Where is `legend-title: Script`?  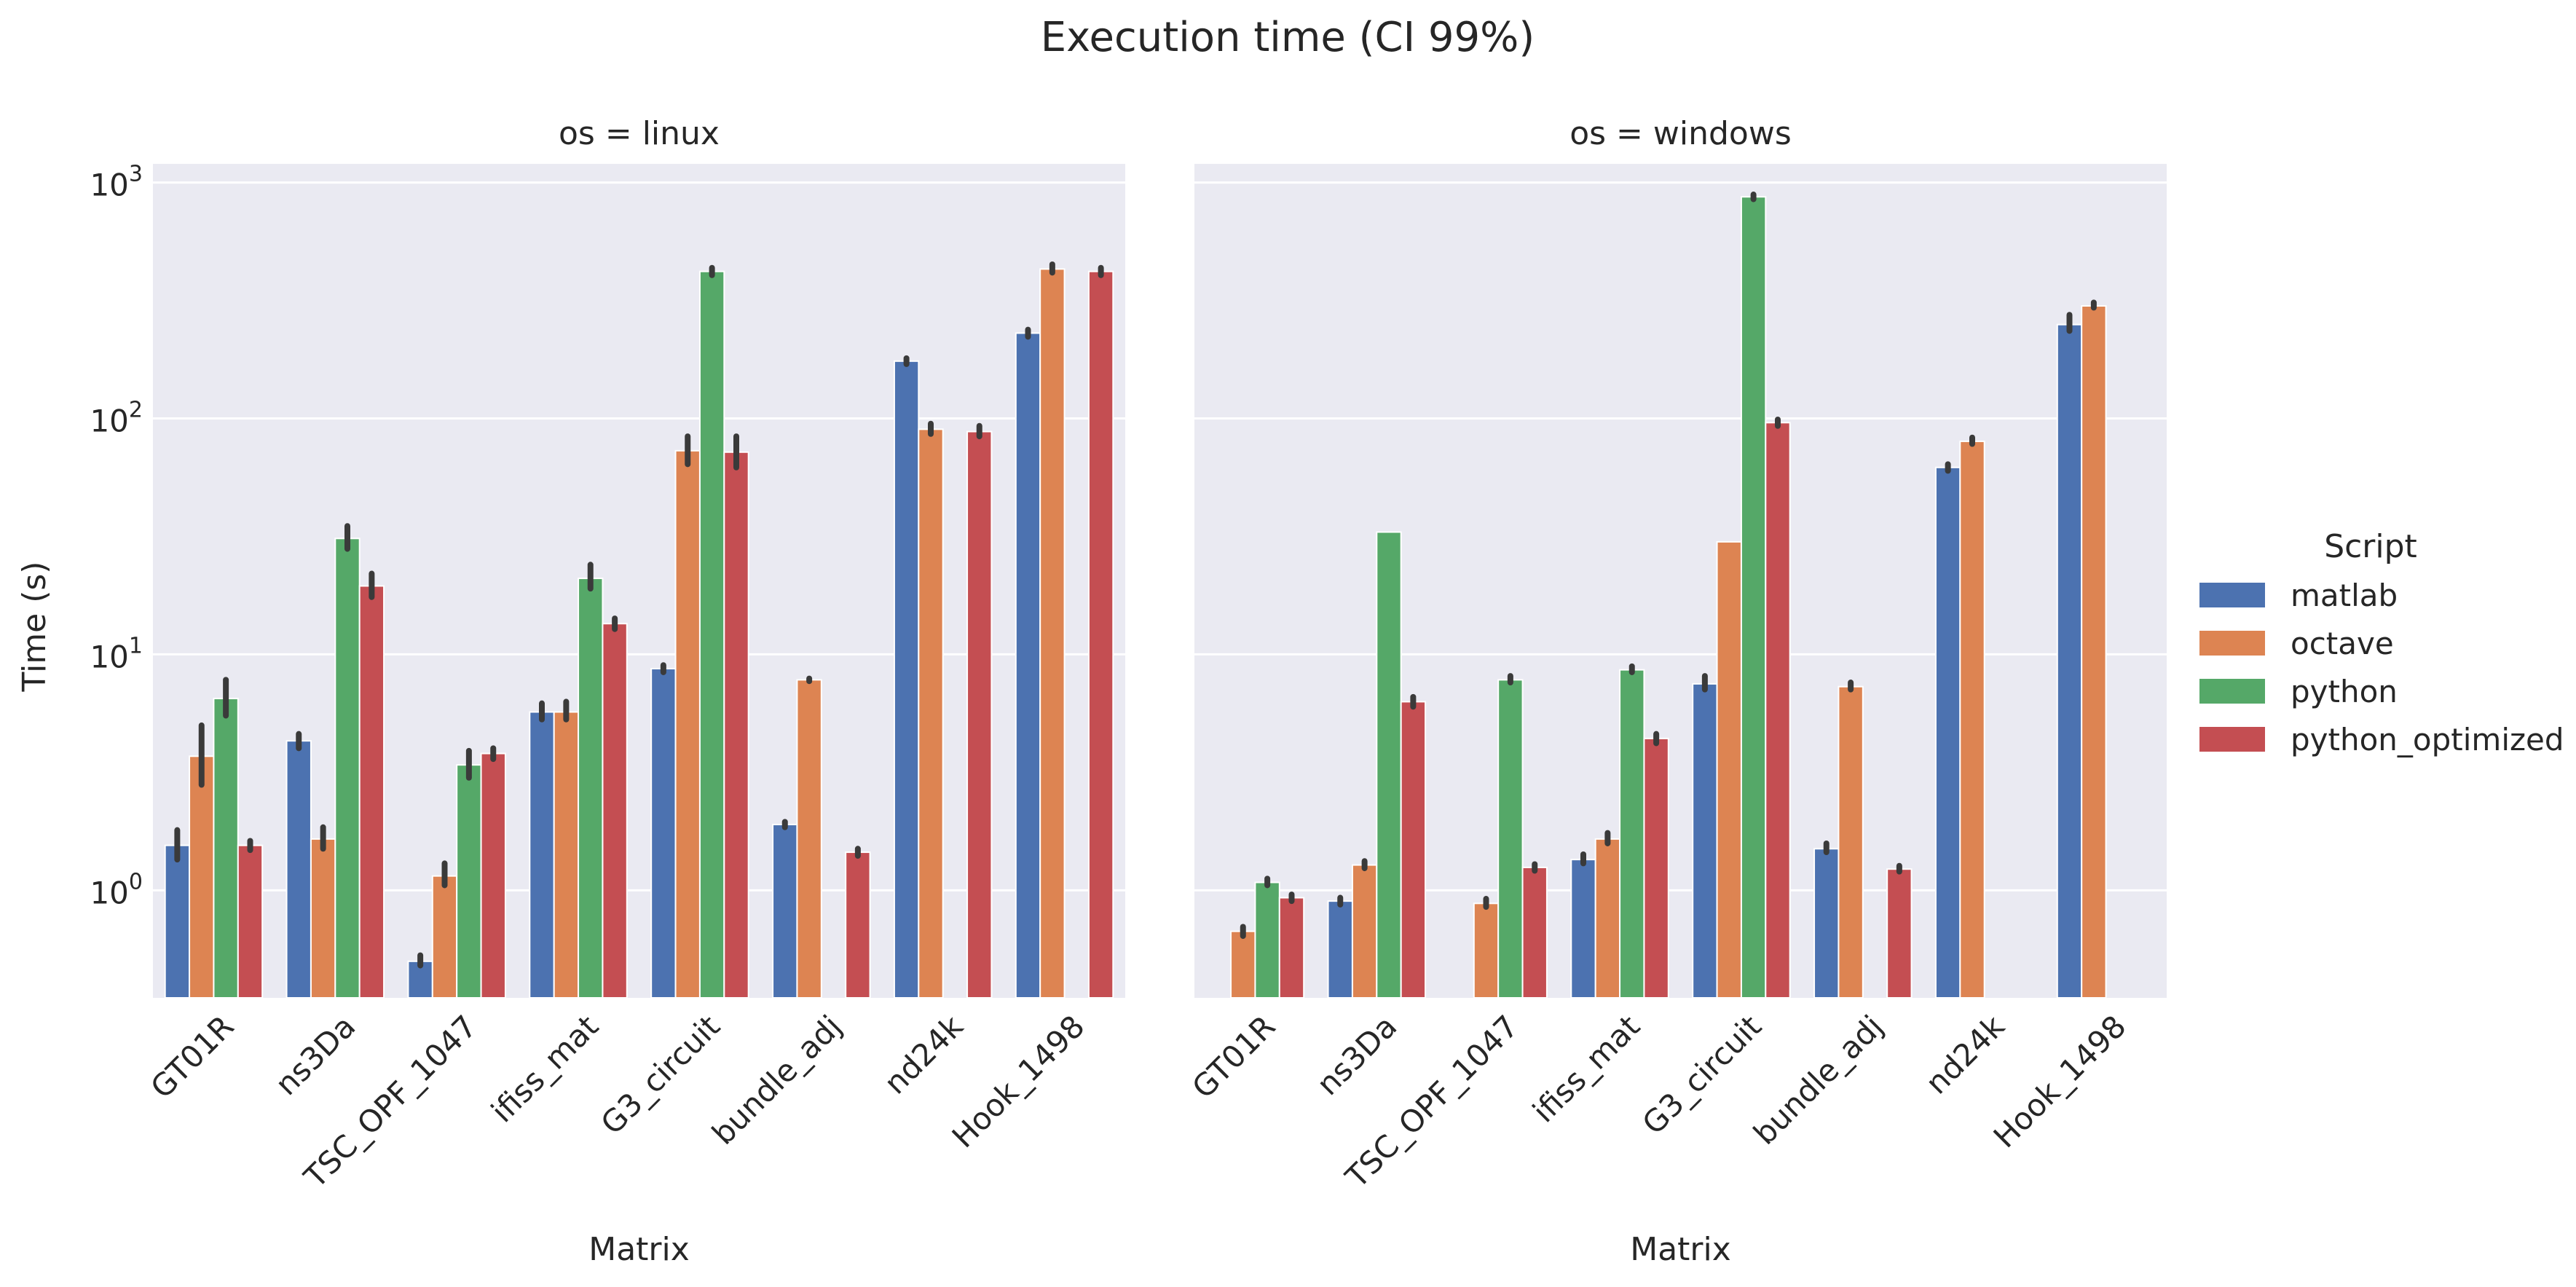 legend-title: Script is located at coordinates (2370, 546).